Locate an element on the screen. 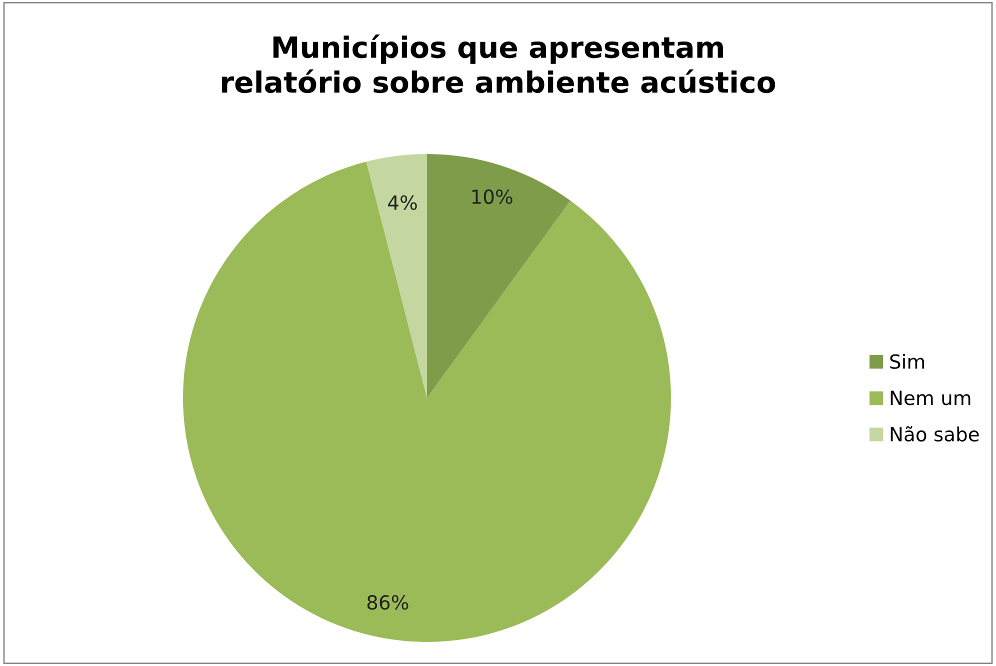 The height and width of the screenshot is (666, 996). data-label: 86% is located at coordinates (387, 602).